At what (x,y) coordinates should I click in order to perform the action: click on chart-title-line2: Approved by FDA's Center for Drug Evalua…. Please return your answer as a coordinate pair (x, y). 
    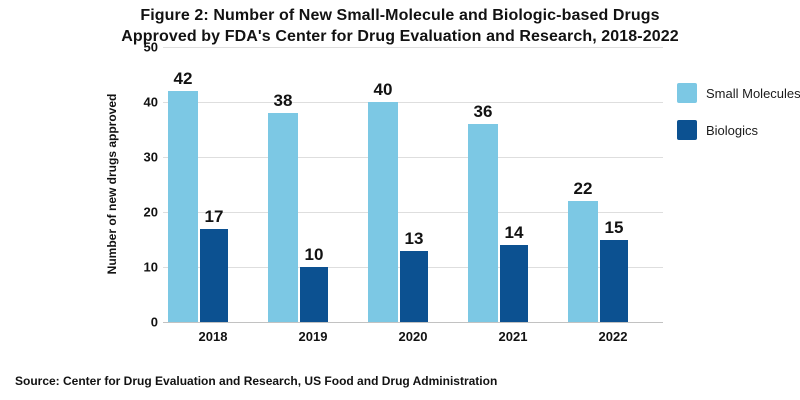
    Looking at the image, I should click on (400, 36).